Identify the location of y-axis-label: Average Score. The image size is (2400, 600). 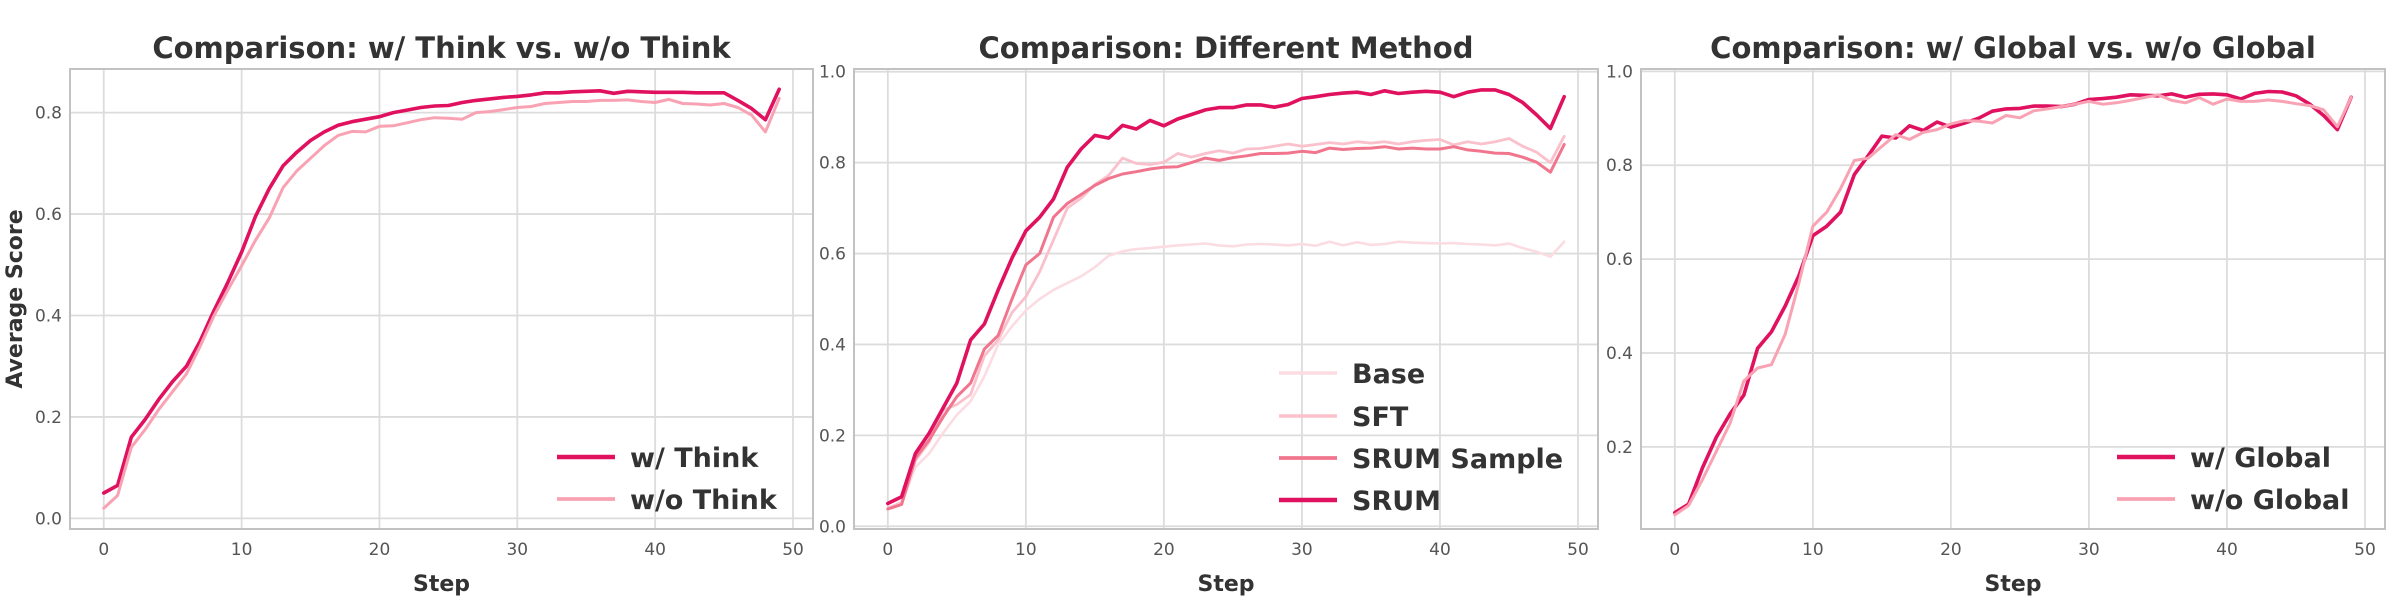
(15, 298).